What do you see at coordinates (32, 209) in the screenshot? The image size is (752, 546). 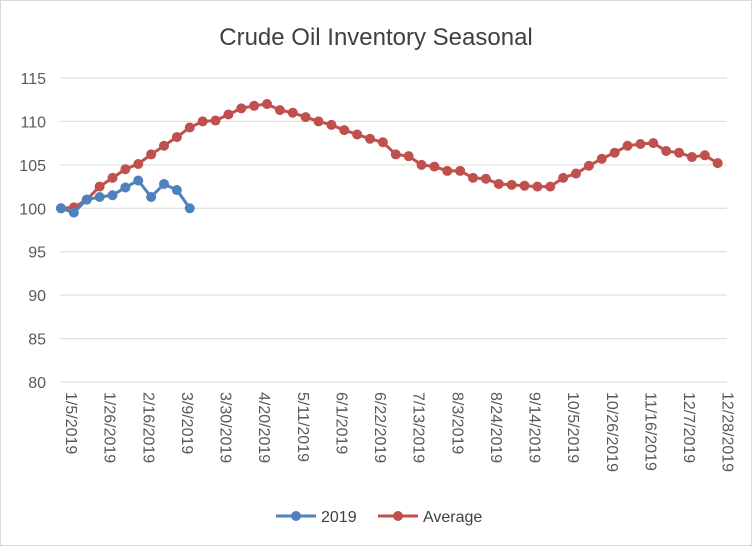 I see `y-tick-label: 100` at bounding box center [32, 209].